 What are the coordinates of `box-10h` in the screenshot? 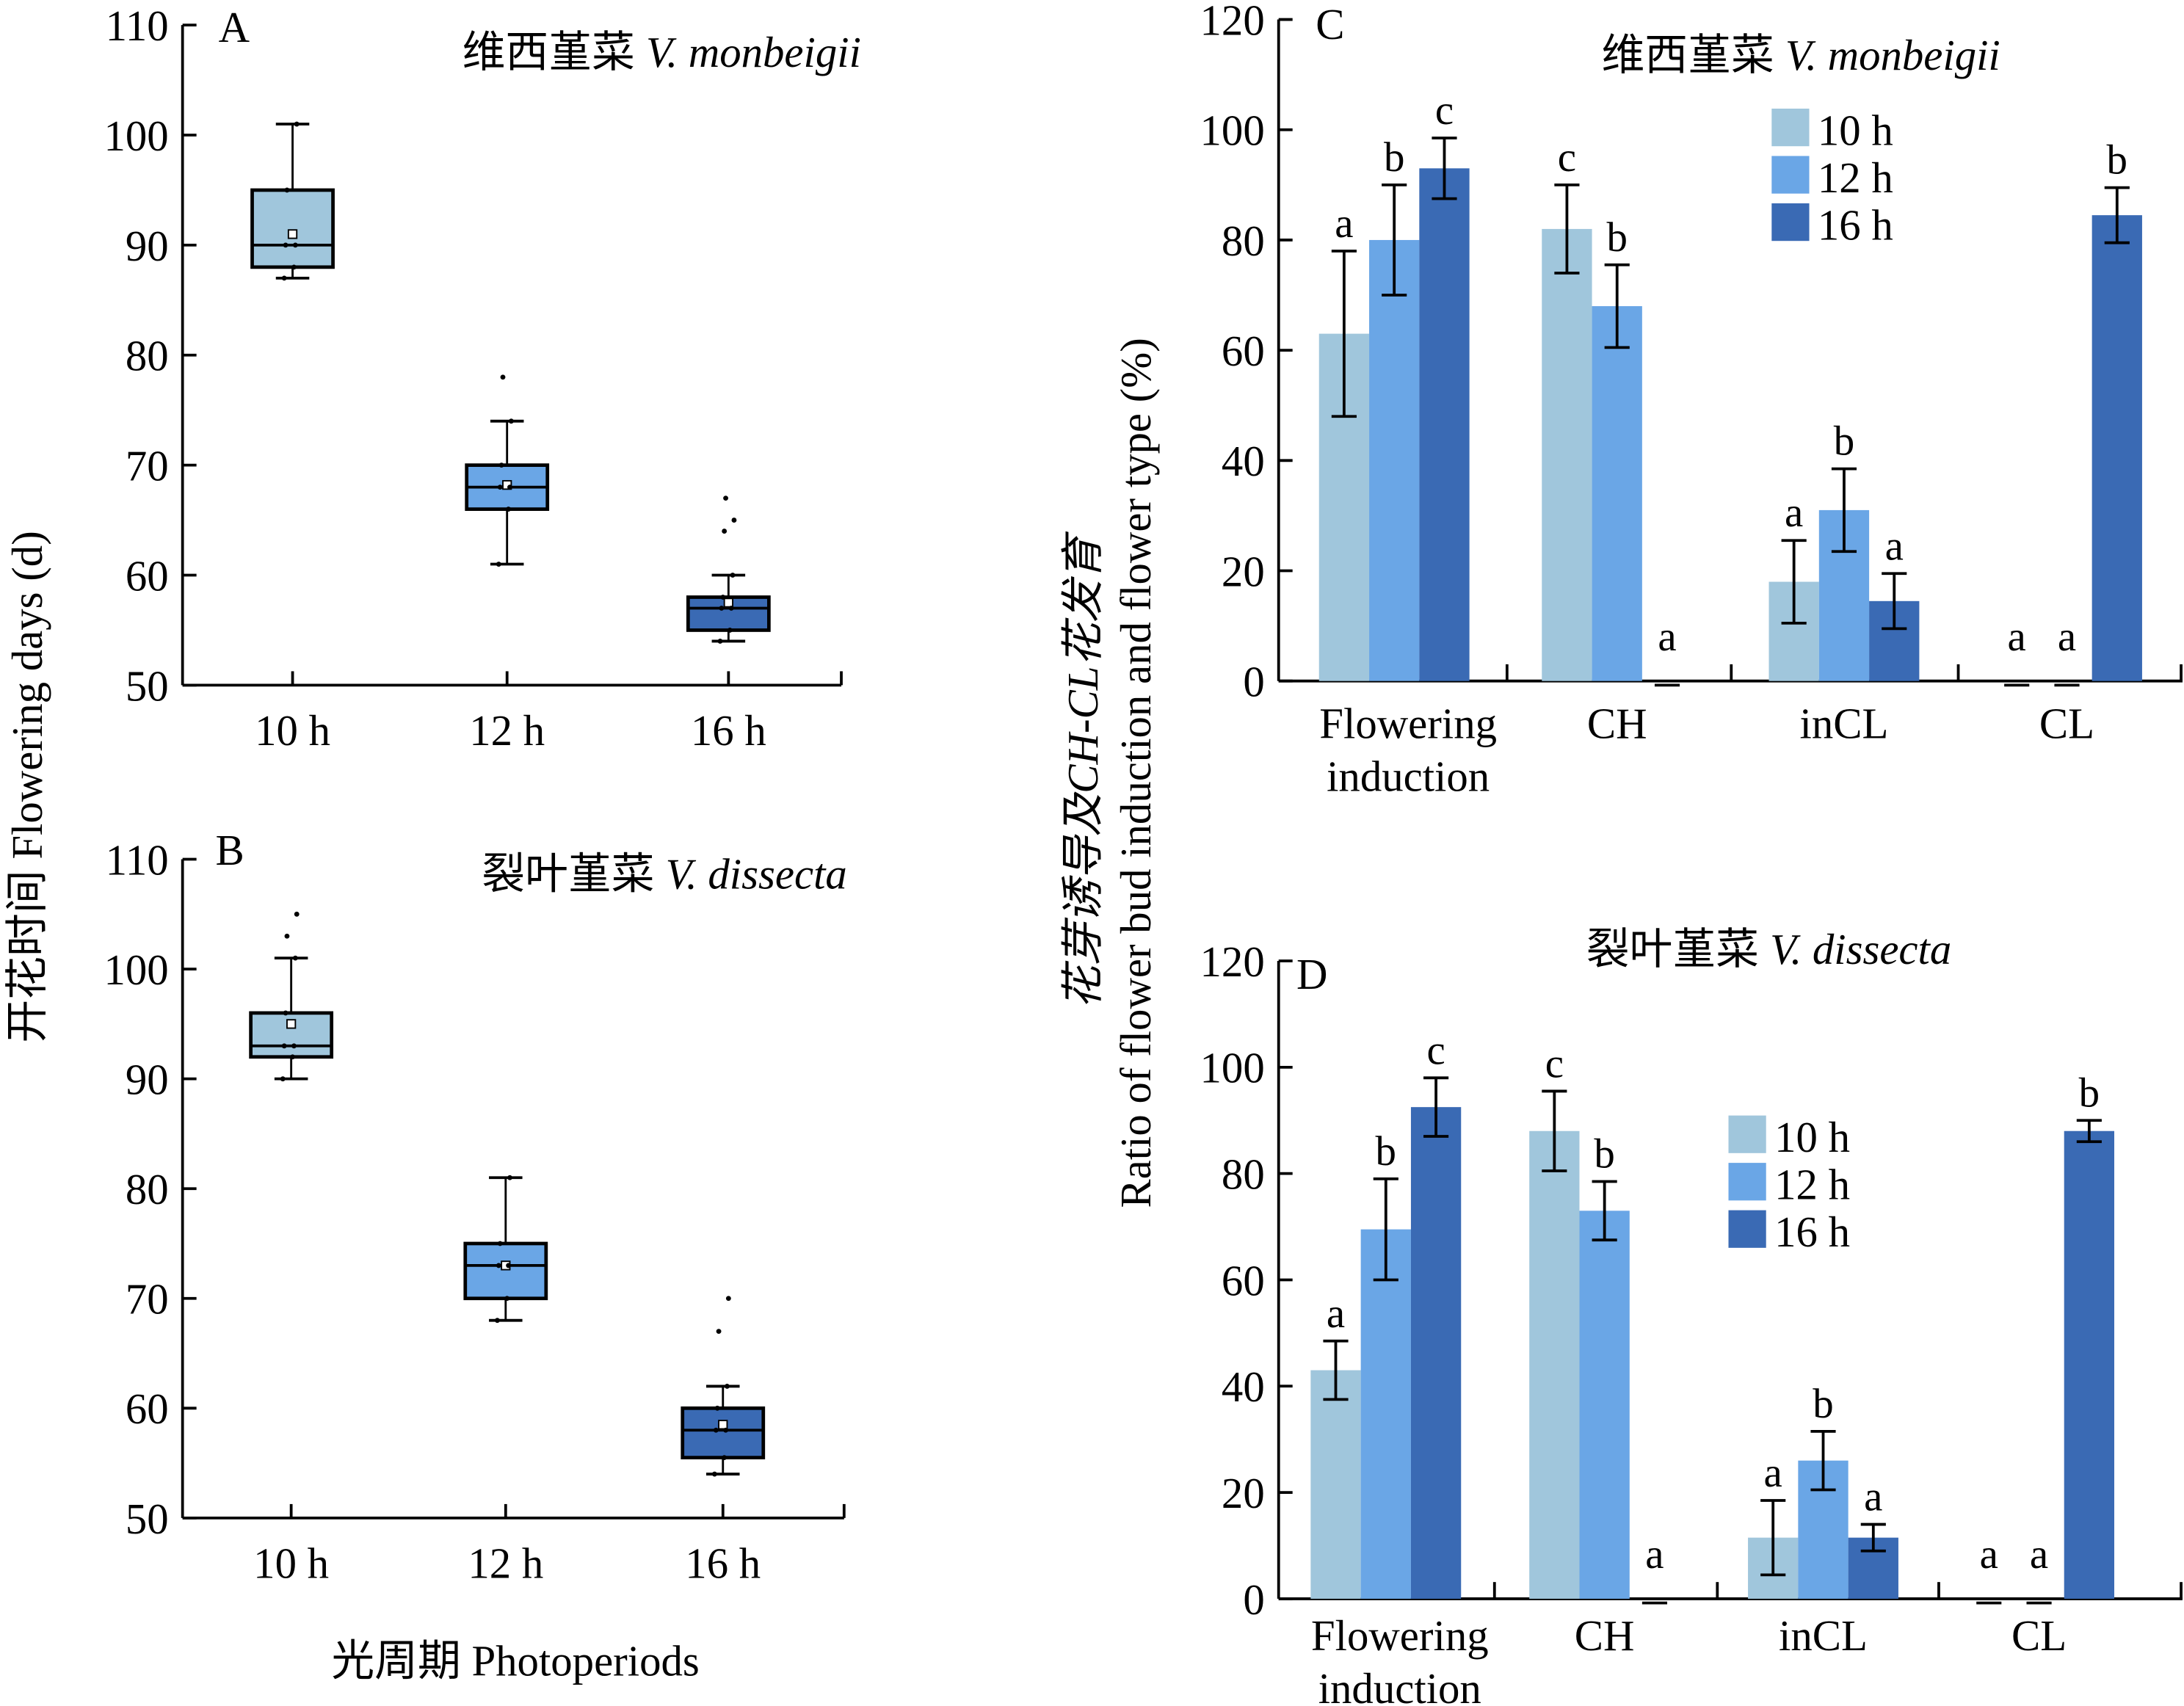 It's located at (292, 229).